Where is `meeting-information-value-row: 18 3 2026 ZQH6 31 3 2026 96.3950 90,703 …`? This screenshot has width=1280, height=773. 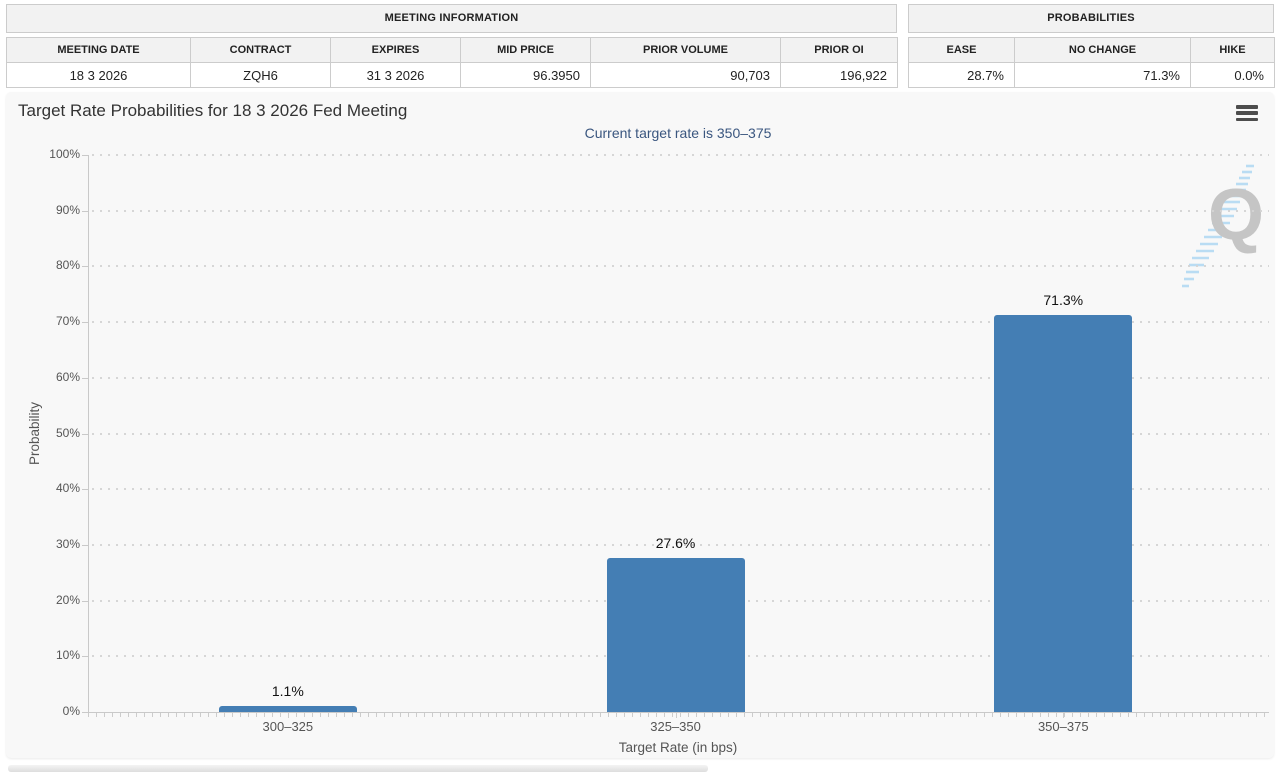 meeting-information-value-row: 18 3 2026 ZQH6 31 3 2026 96.3950 90,703 … is located at coordinates (452, 75).